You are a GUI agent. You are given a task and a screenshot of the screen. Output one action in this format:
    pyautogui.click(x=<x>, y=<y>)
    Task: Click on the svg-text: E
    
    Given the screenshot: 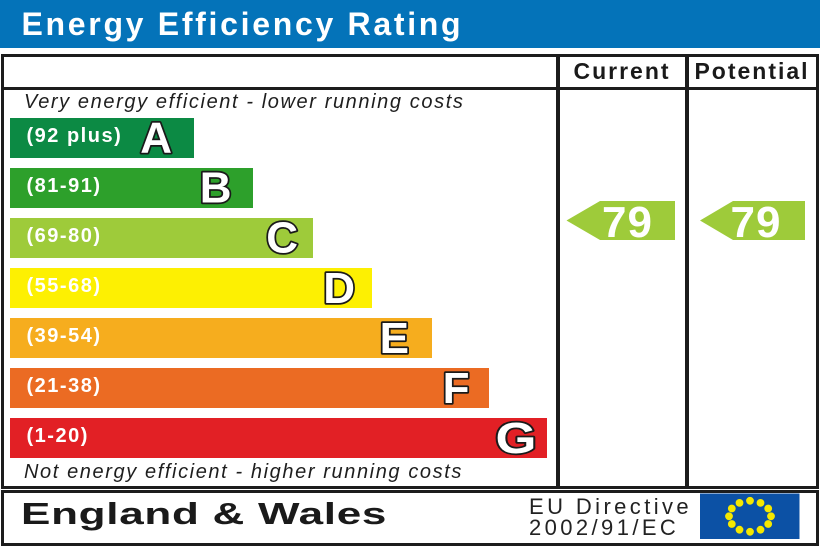 What is the action you would take?
    pyautogui.click(x=394, y=338)
    